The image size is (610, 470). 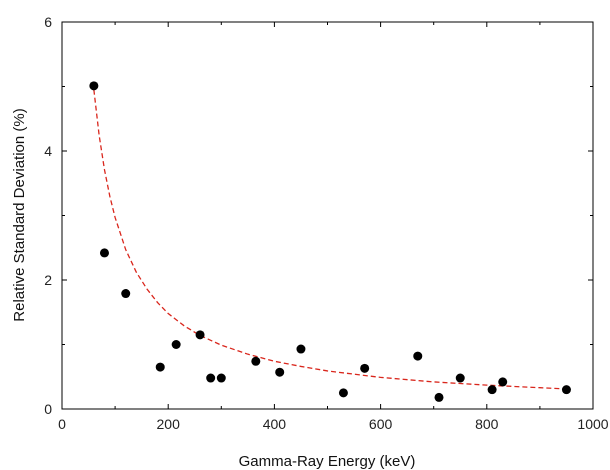 What do you see at coordinates (169, 424) in the screenshot?
I see `x-tick-label: 200` at bounding box center [169, 424].